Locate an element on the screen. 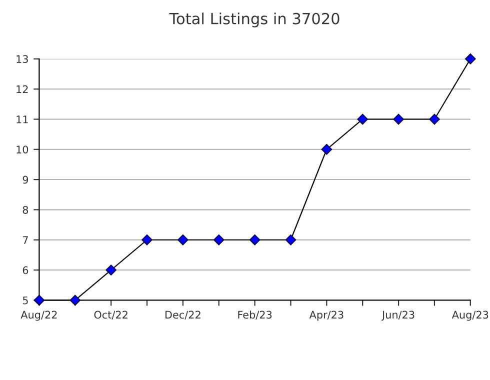  y-tick-label: 11 is located at coordinates (22, 120).